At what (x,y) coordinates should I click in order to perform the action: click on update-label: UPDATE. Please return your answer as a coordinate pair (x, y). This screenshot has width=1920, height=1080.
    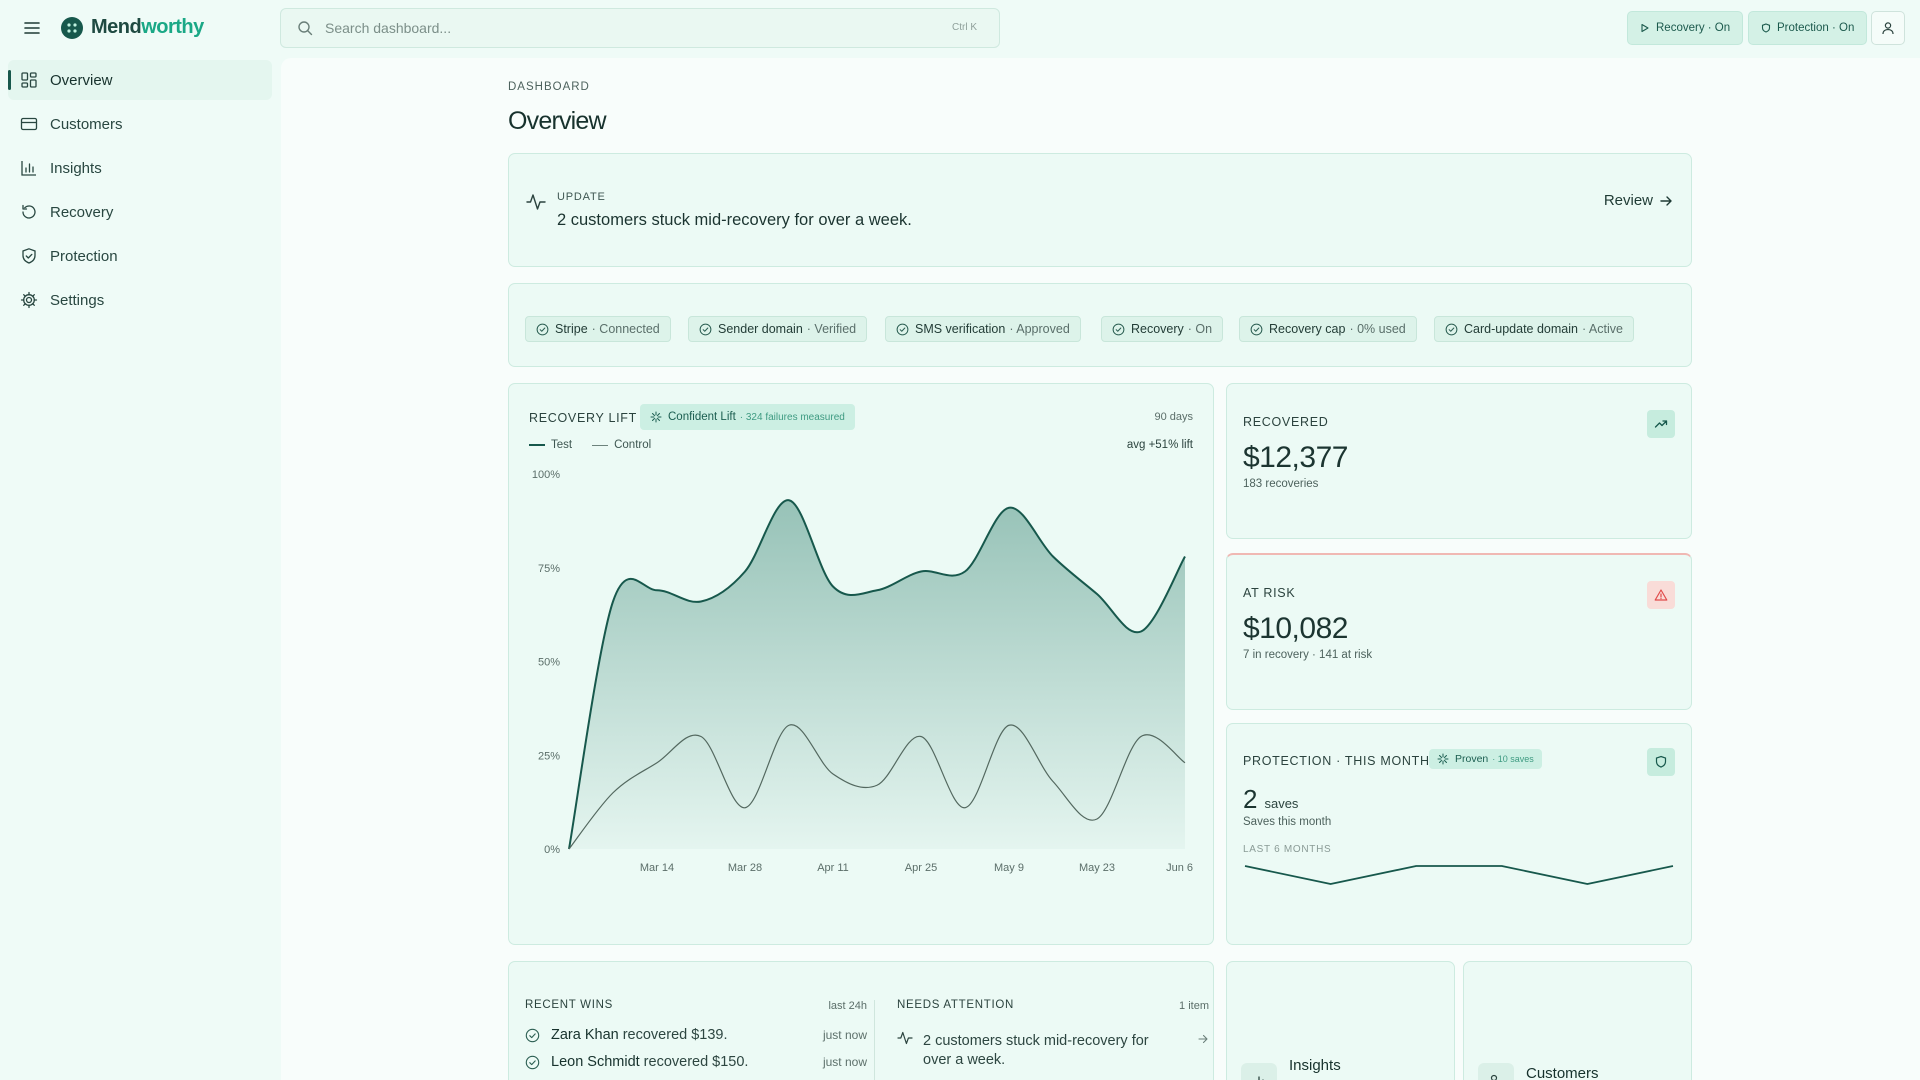
    Looking at the image, I should click on (581, 197).